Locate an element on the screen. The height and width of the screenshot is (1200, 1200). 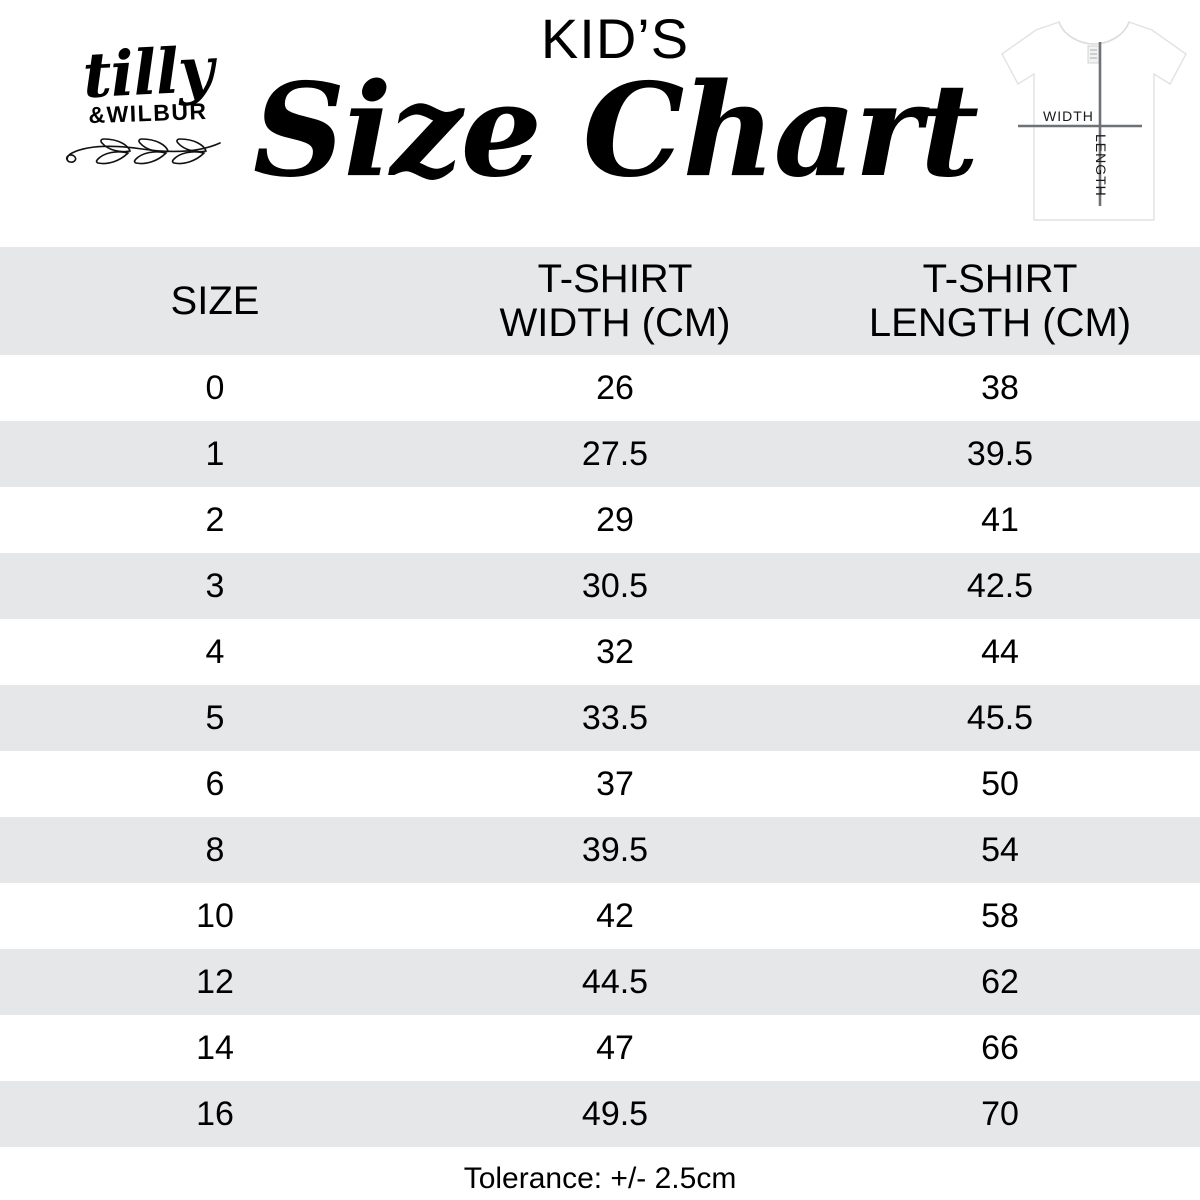
table-row: 3 30.5 42.5 is located at coordinates (600, 586).